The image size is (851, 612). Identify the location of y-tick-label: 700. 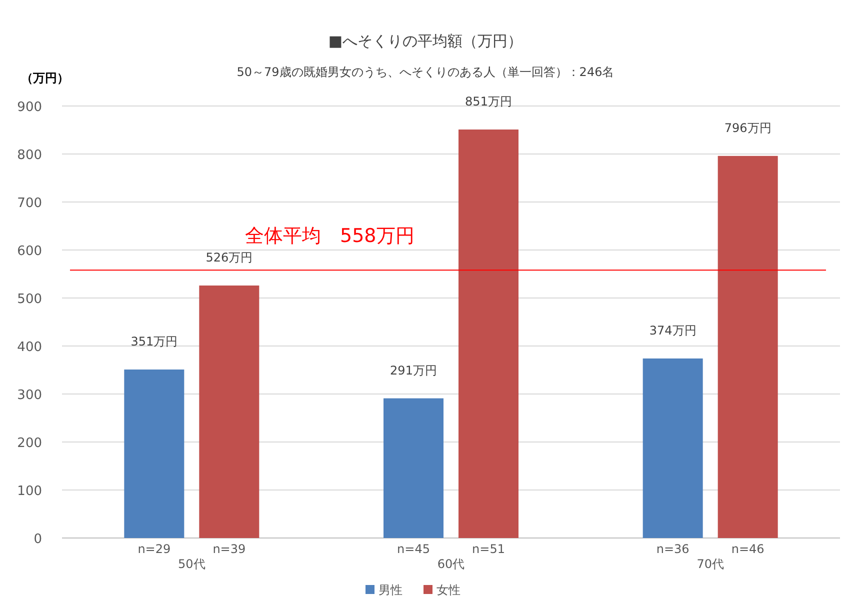
(29, 203).